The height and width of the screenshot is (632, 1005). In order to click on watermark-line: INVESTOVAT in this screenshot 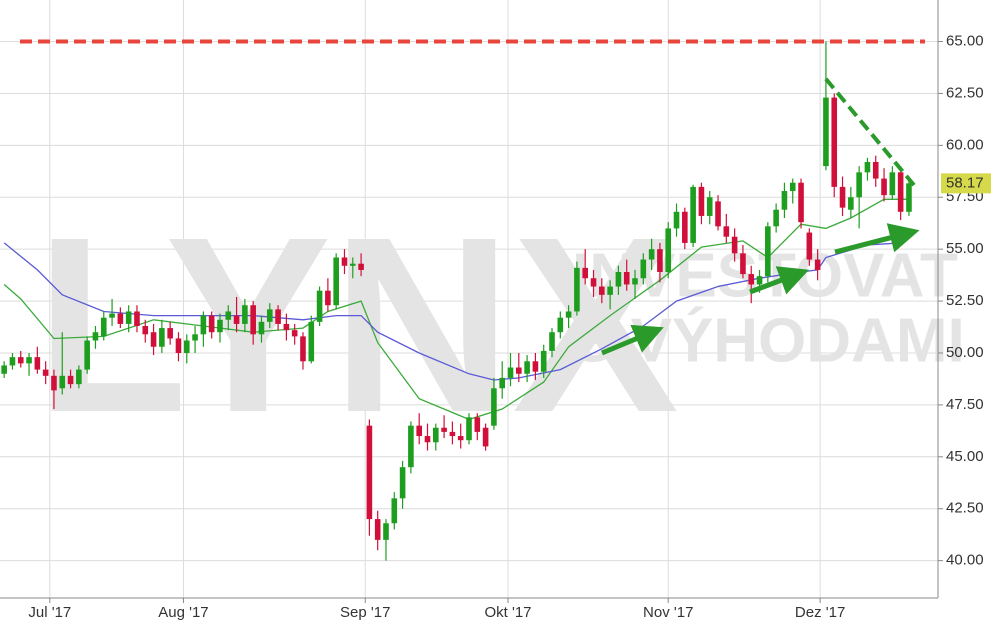, I will do `click(765, 275)`.